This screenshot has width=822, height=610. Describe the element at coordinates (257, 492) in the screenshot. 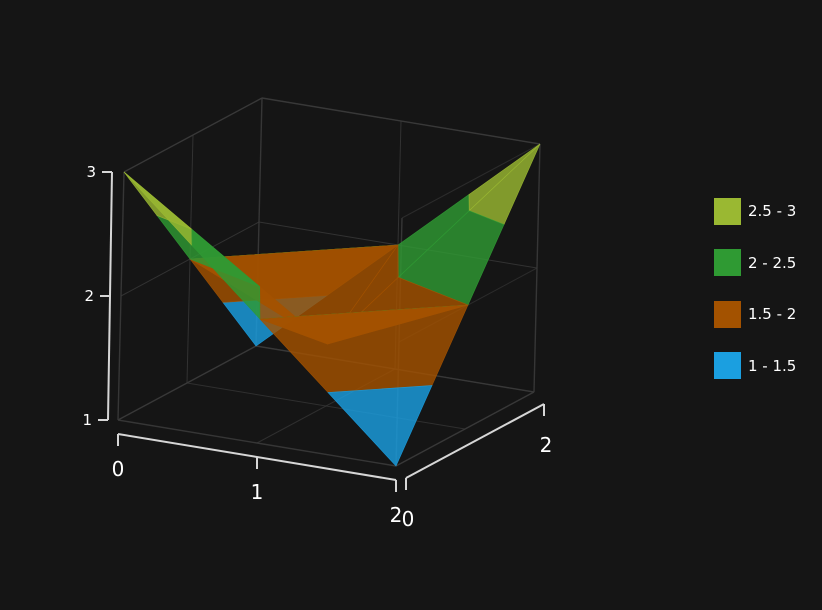

I see `x-tick-label: 1` at that location.